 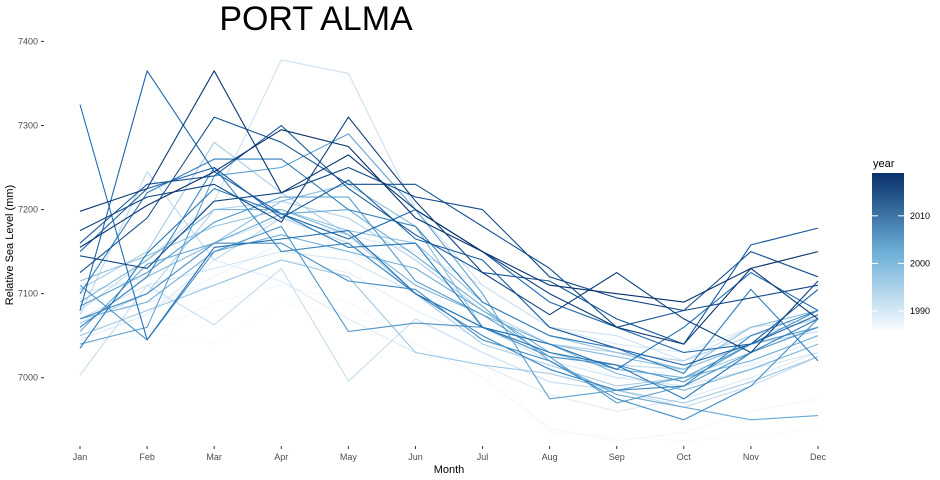 I want to click on x-tick-label: Aug, so click(x=550, y=457).